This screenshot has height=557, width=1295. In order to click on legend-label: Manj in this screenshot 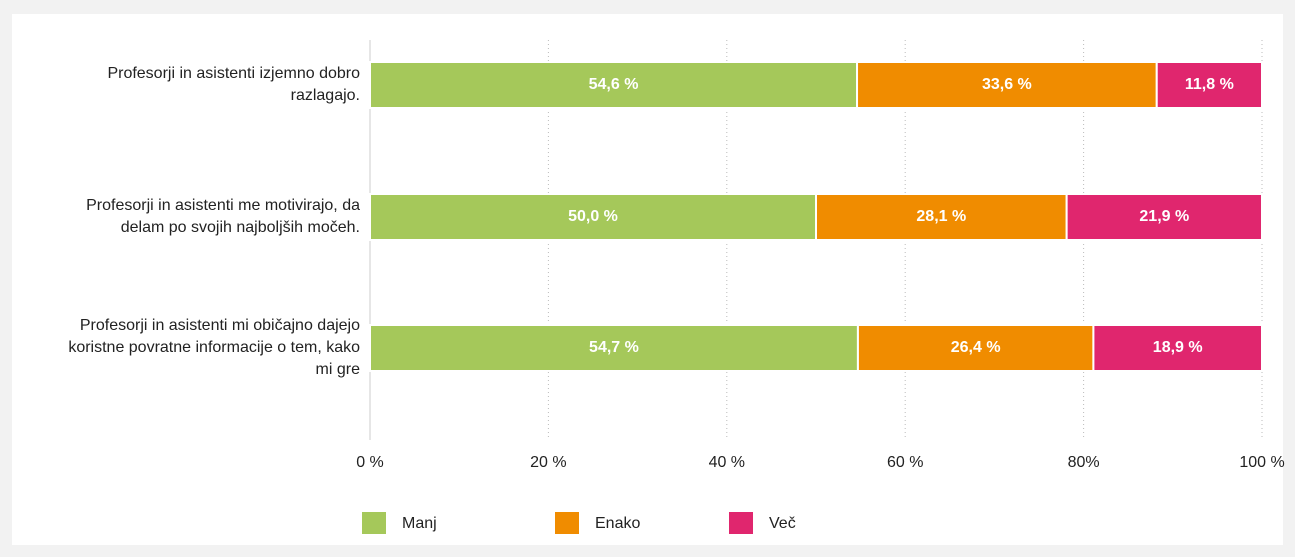, I will do `click(419, 523)`.